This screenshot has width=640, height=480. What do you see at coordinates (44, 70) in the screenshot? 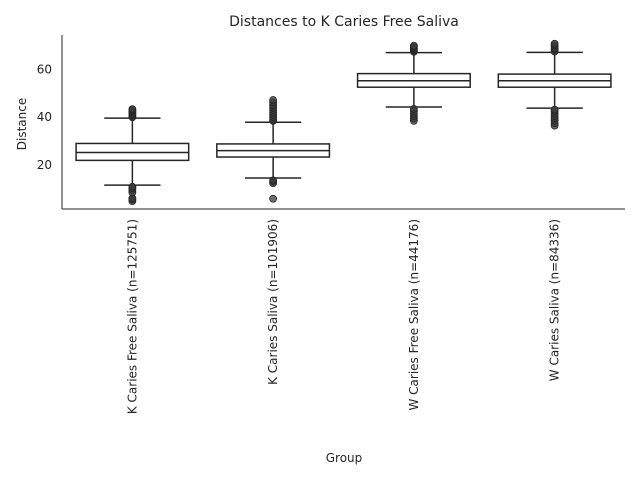
I see `y-tick-label: 60` at bounding box center [44, 70].